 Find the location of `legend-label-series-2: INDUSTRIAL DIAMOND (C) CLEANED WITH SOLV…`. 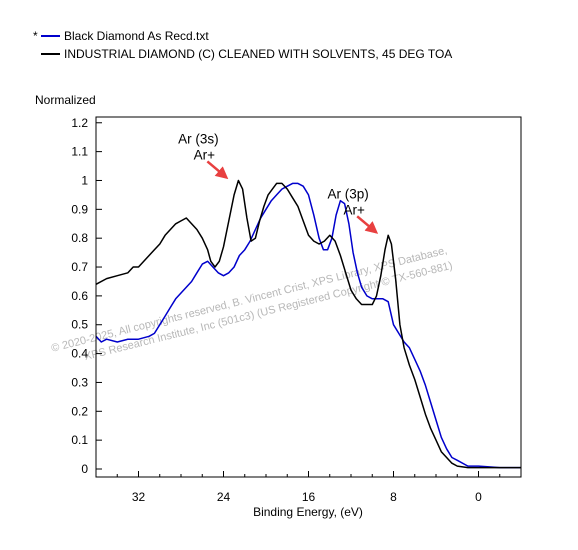

legend-label-series-2: INDUSTRIAL DIAMOND (C) CLEANED WITH SOLV… is located at coordinates (258, 54).